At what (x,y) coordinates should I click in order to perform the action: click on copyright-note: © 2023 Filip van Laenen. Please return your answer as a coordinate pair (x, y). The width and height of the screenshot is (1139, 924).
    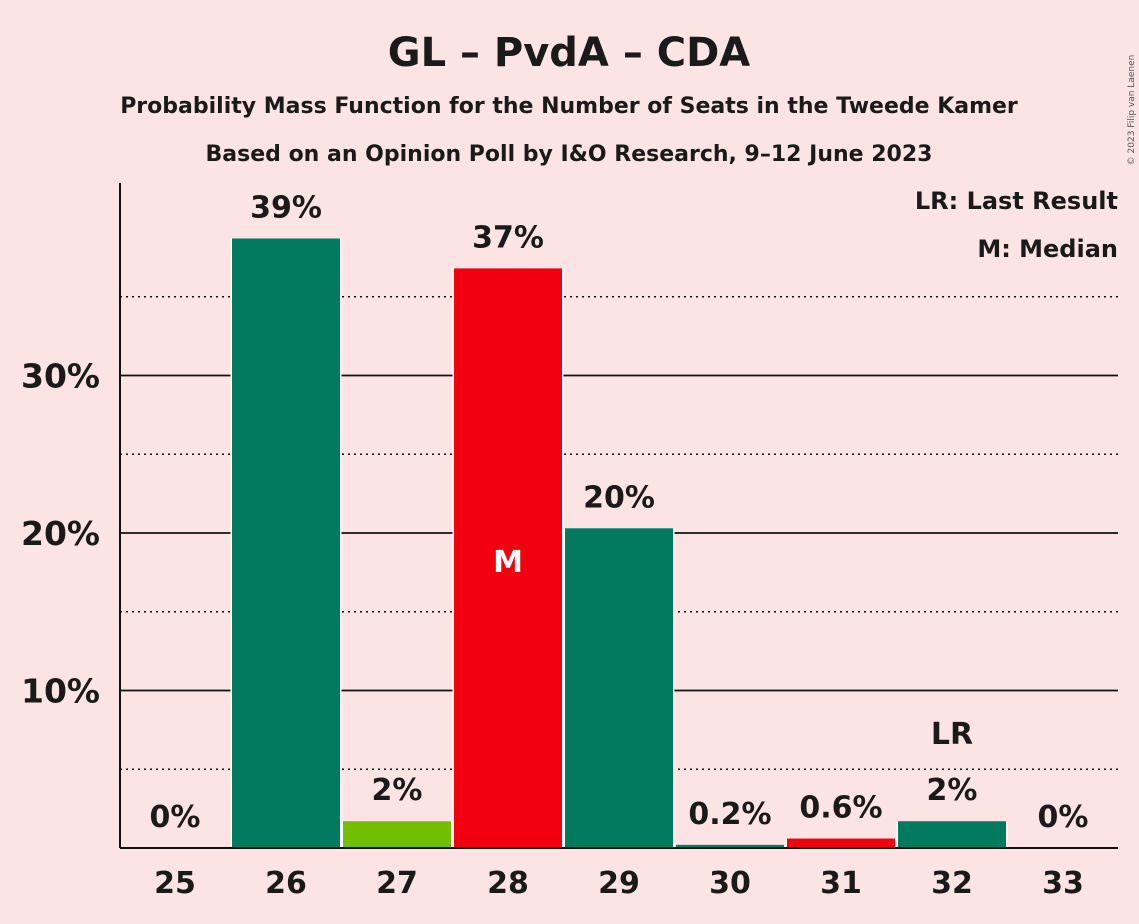
    Looking at the image, I should click on (1132, 110).